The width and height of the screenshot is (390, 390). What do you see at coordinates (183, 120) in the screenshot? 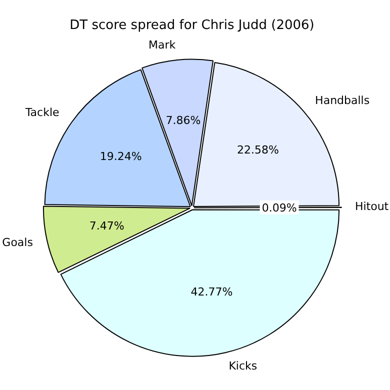
I see `data-label: 7.86%` at bounding box center [183, 120].